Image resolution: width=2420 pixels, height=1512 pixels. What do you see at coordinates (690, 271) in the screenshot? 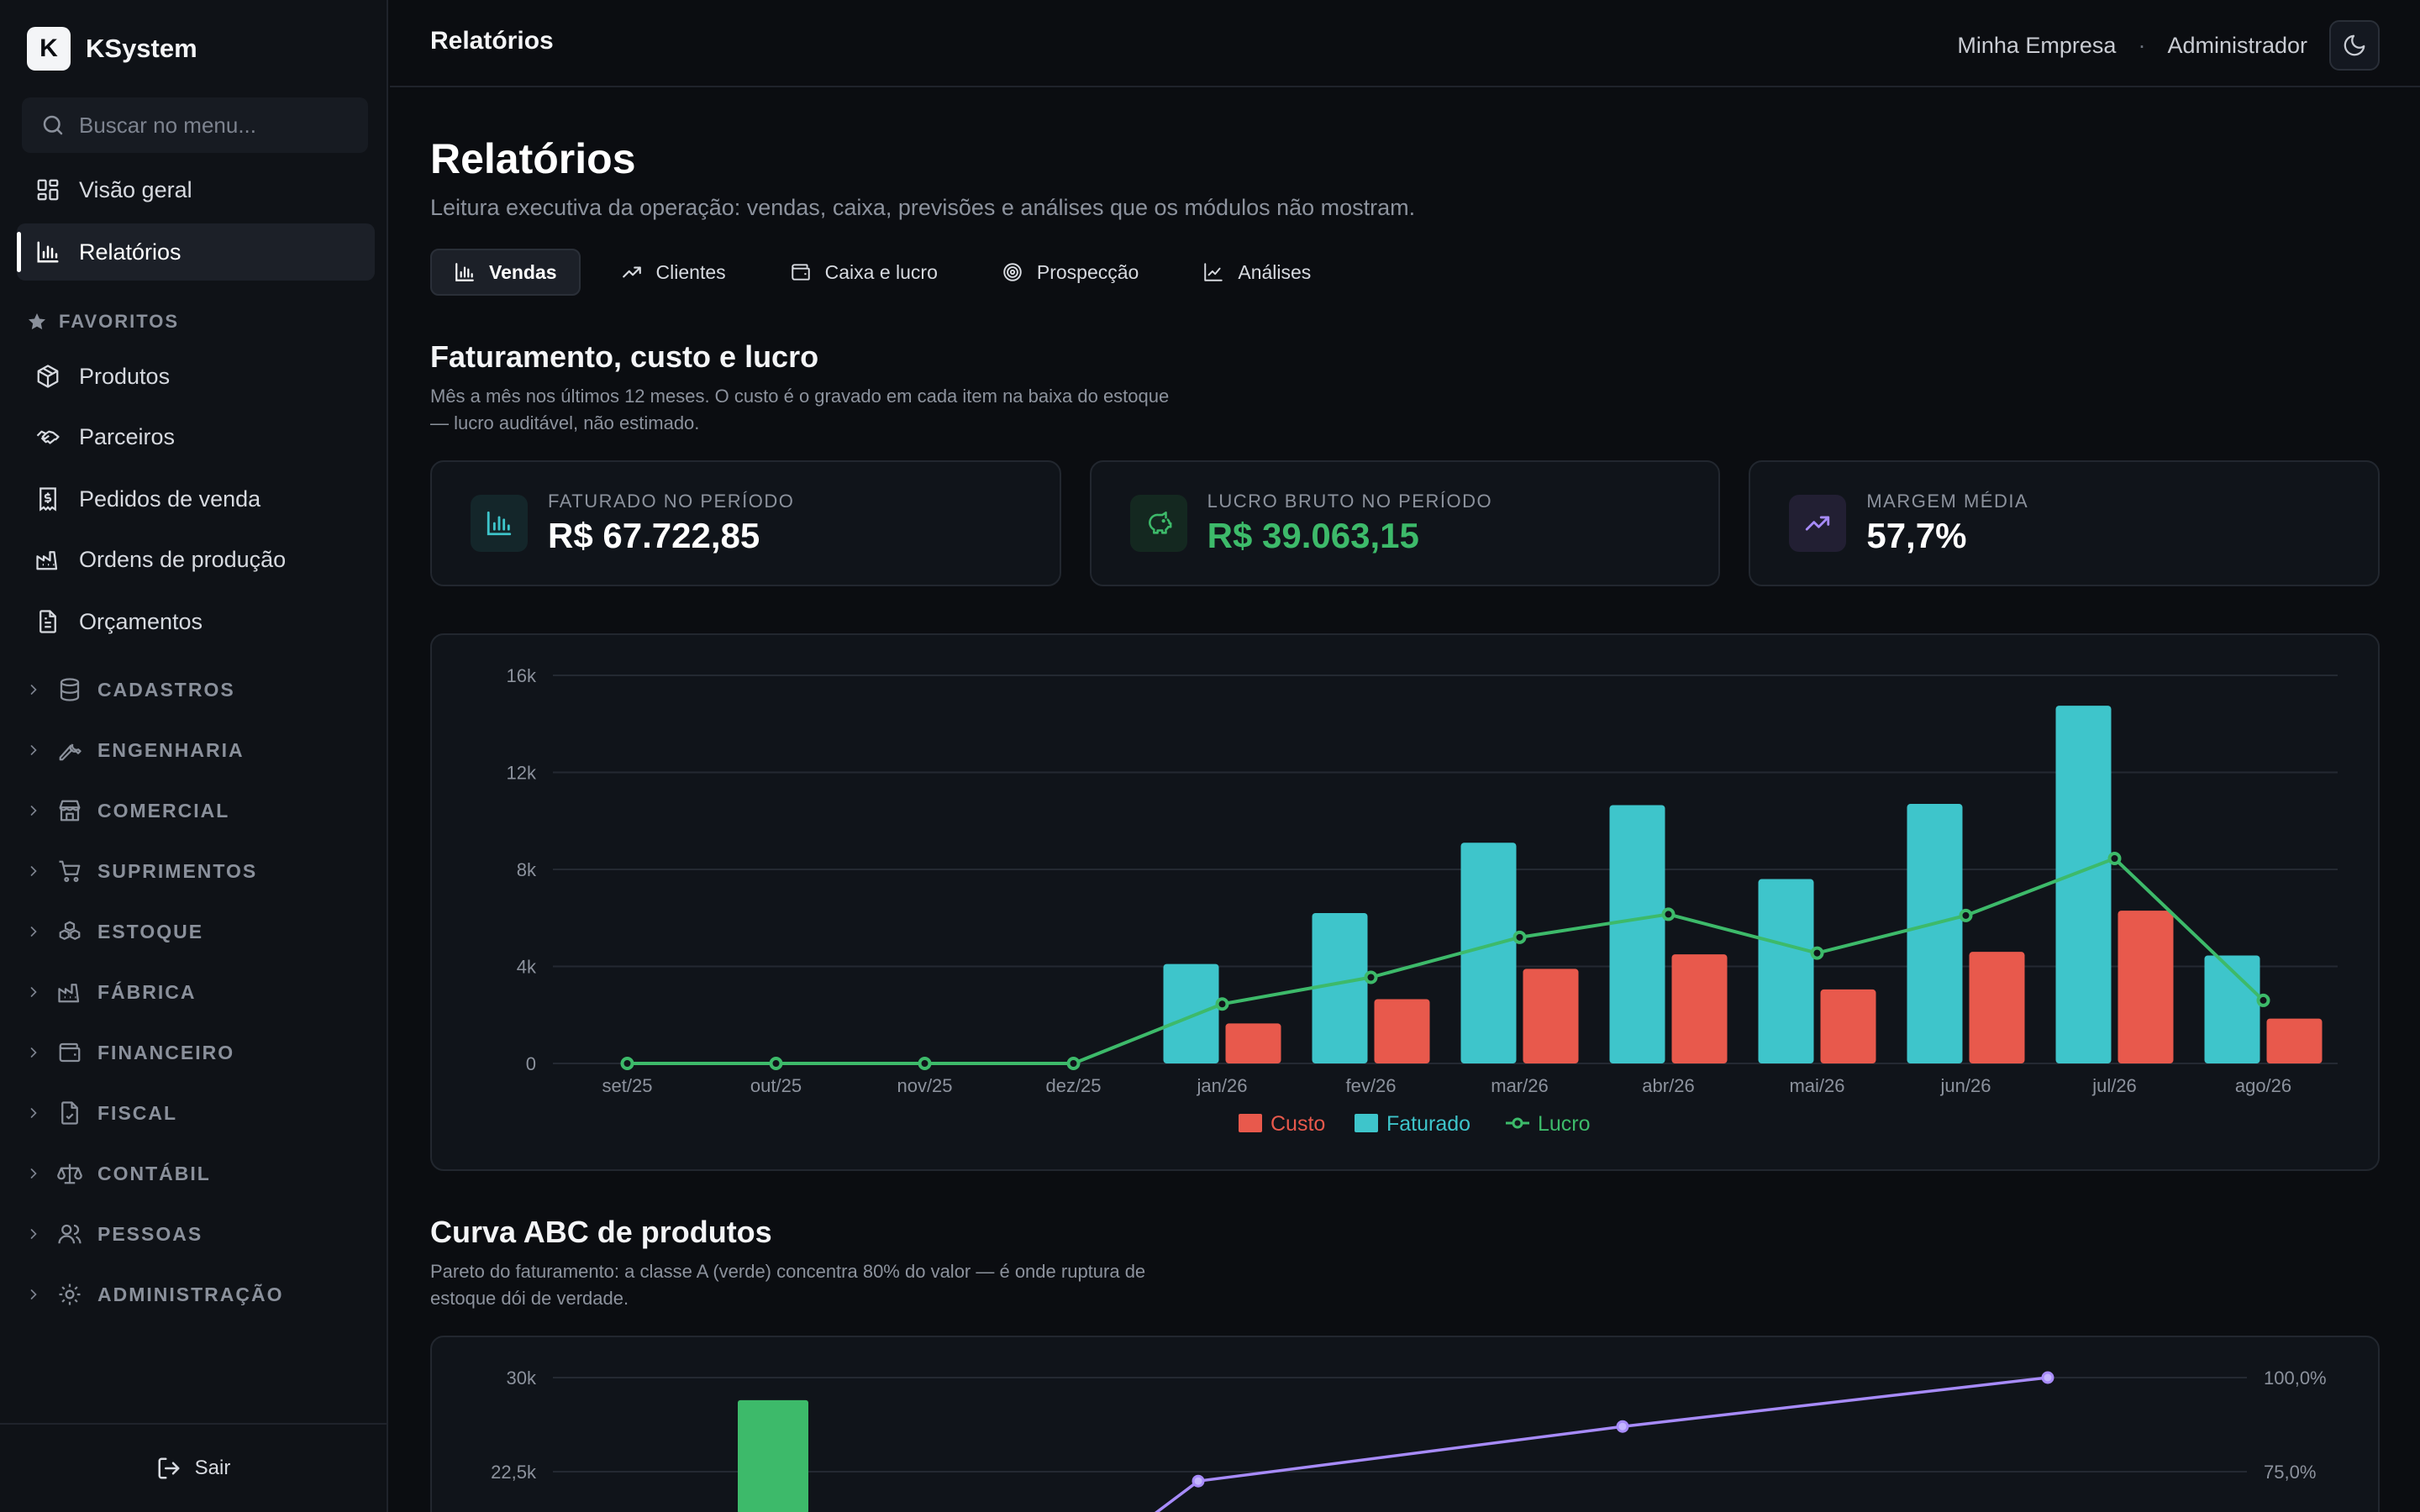
I see `tab-label: Clientes` at bounding box center [690, 271].